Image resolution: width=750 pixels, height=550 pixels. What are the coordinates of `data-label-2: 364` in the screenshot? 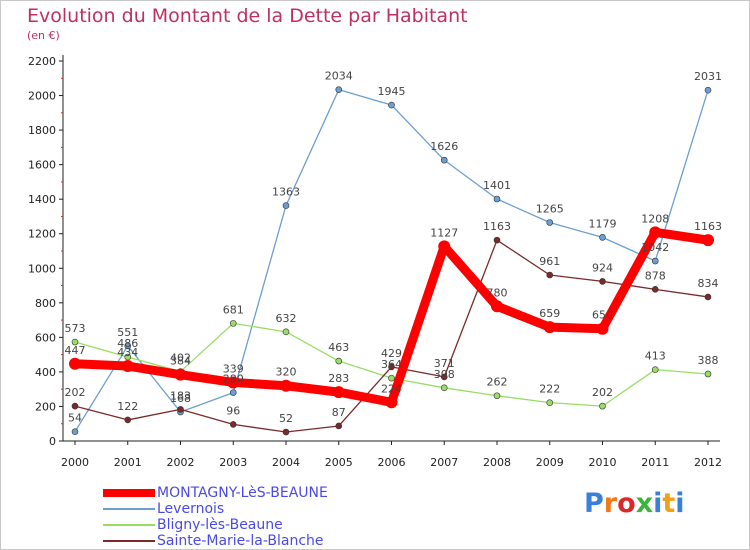 It's located at (391, 364).